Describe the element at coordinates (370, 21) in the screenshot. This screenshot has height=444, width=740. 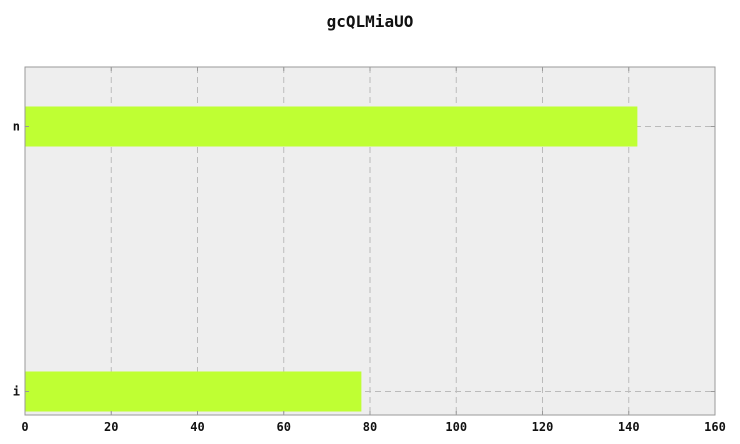
I see `chart-title: gcQLMiaUO` at that location.